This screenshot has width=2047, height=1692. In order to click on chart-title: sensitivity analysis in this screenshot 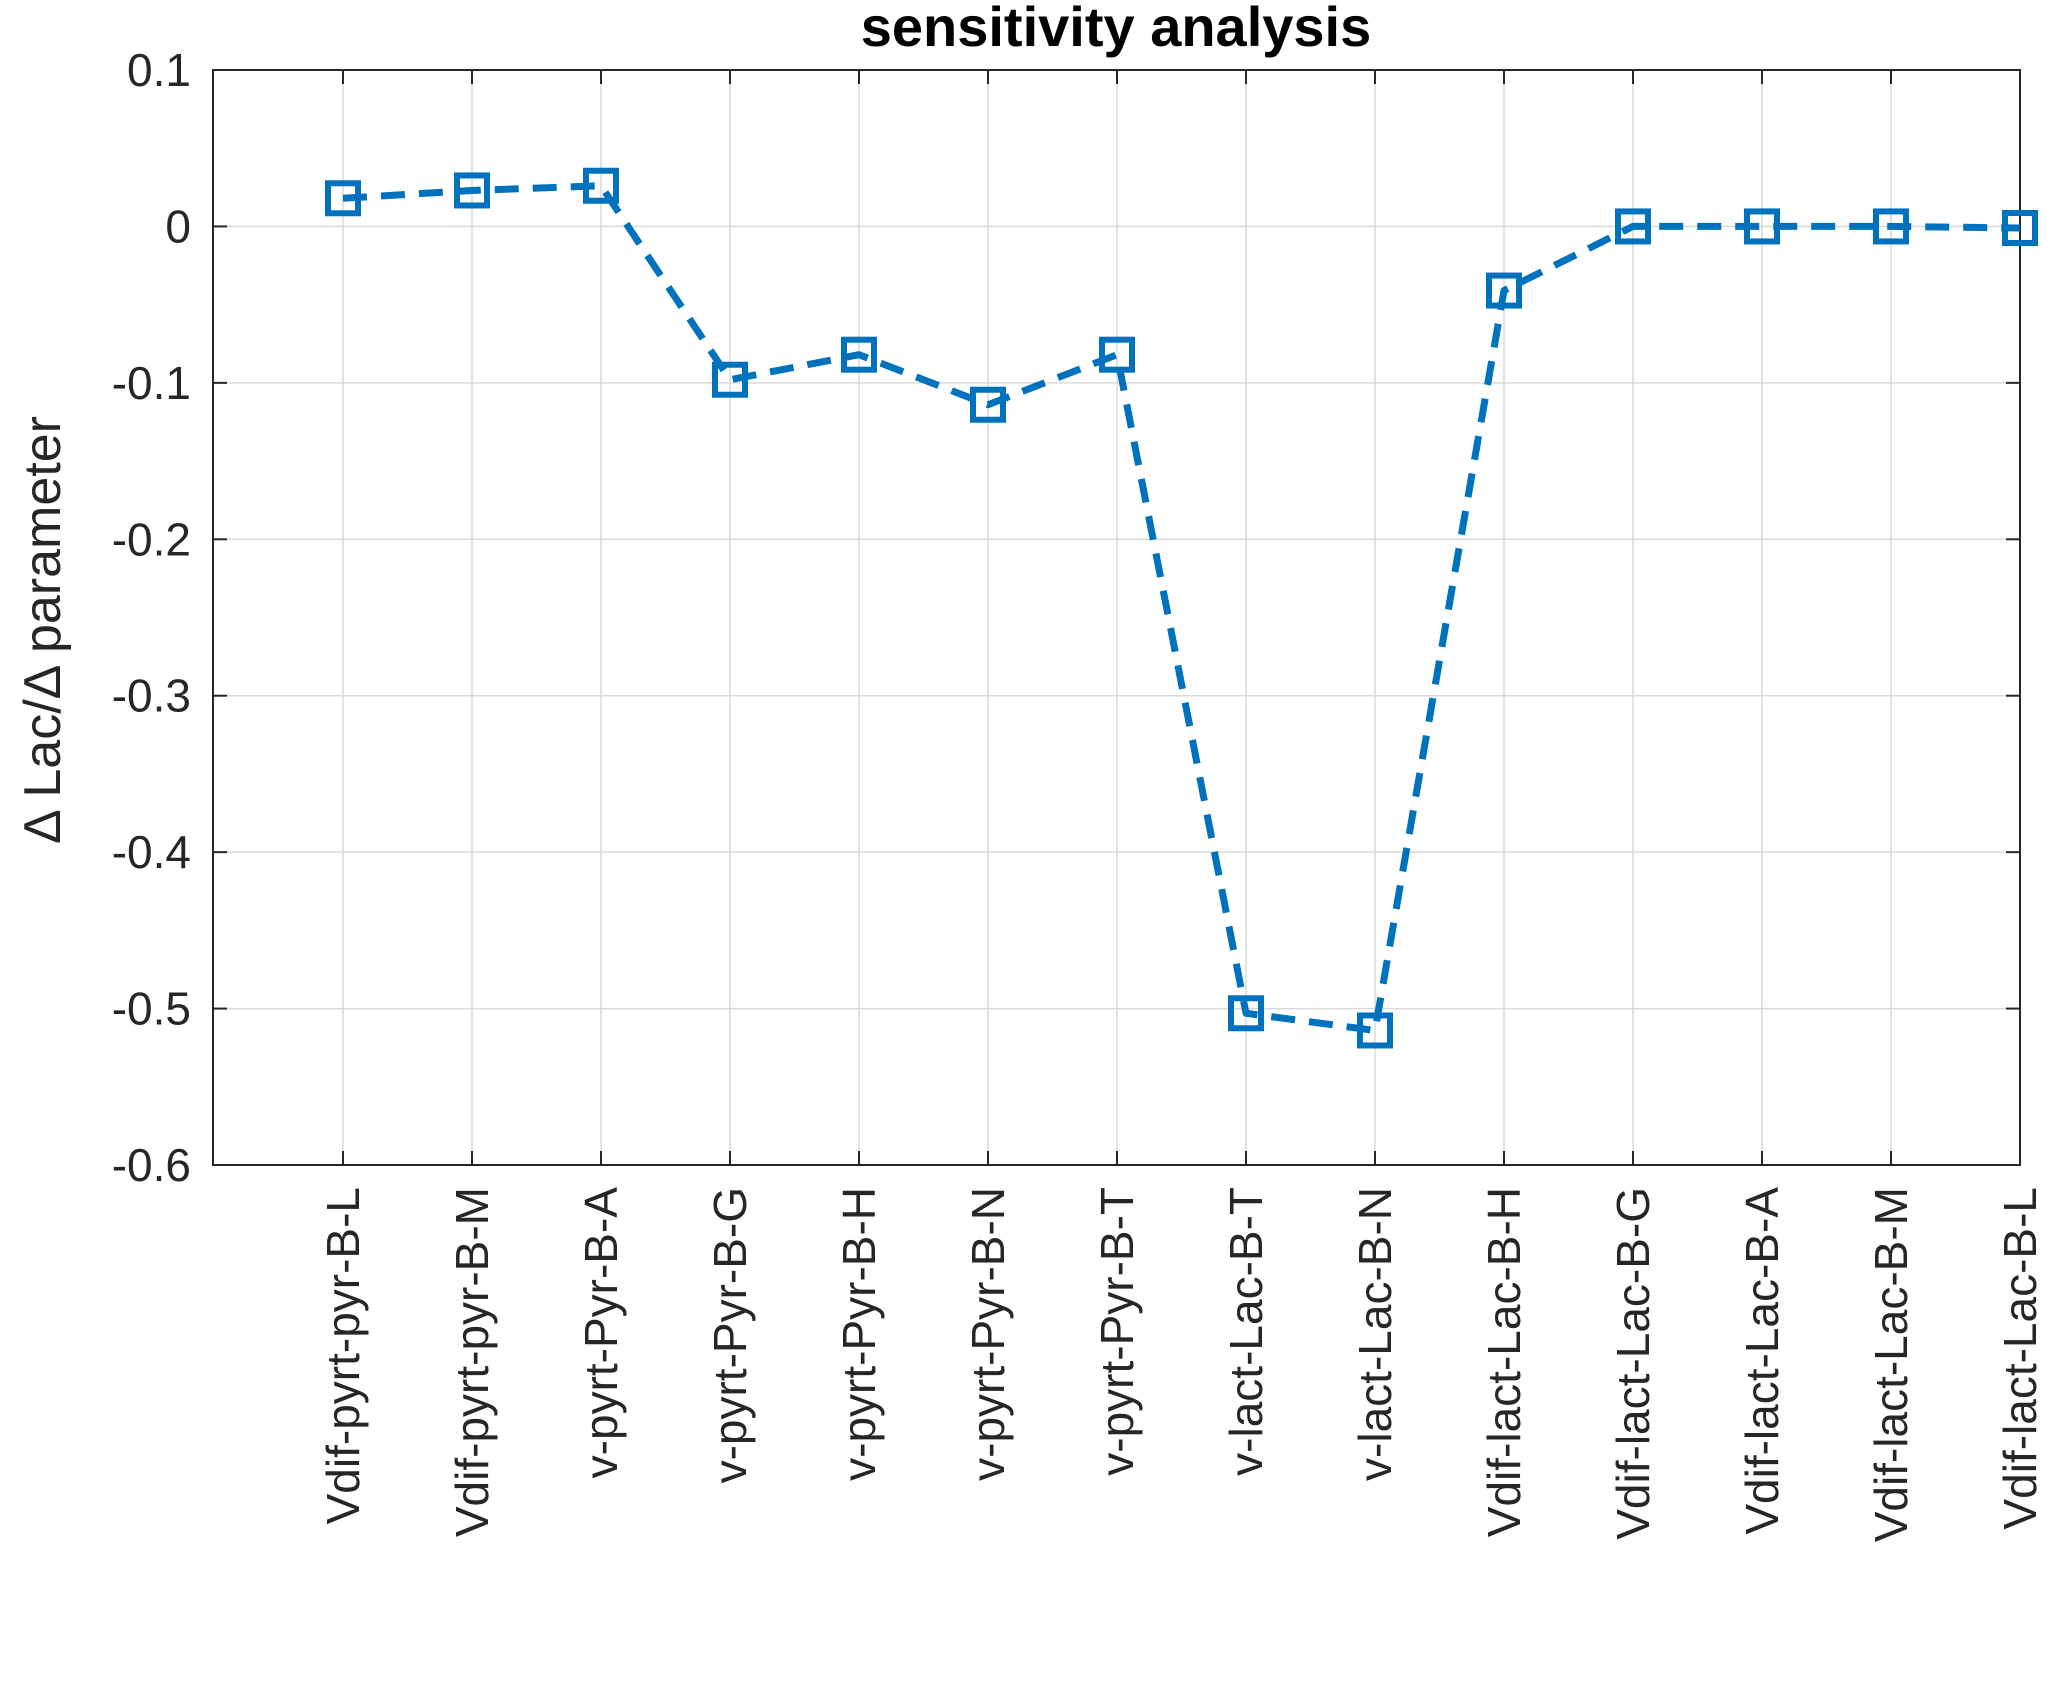, I will do `click(1116, 29)`.